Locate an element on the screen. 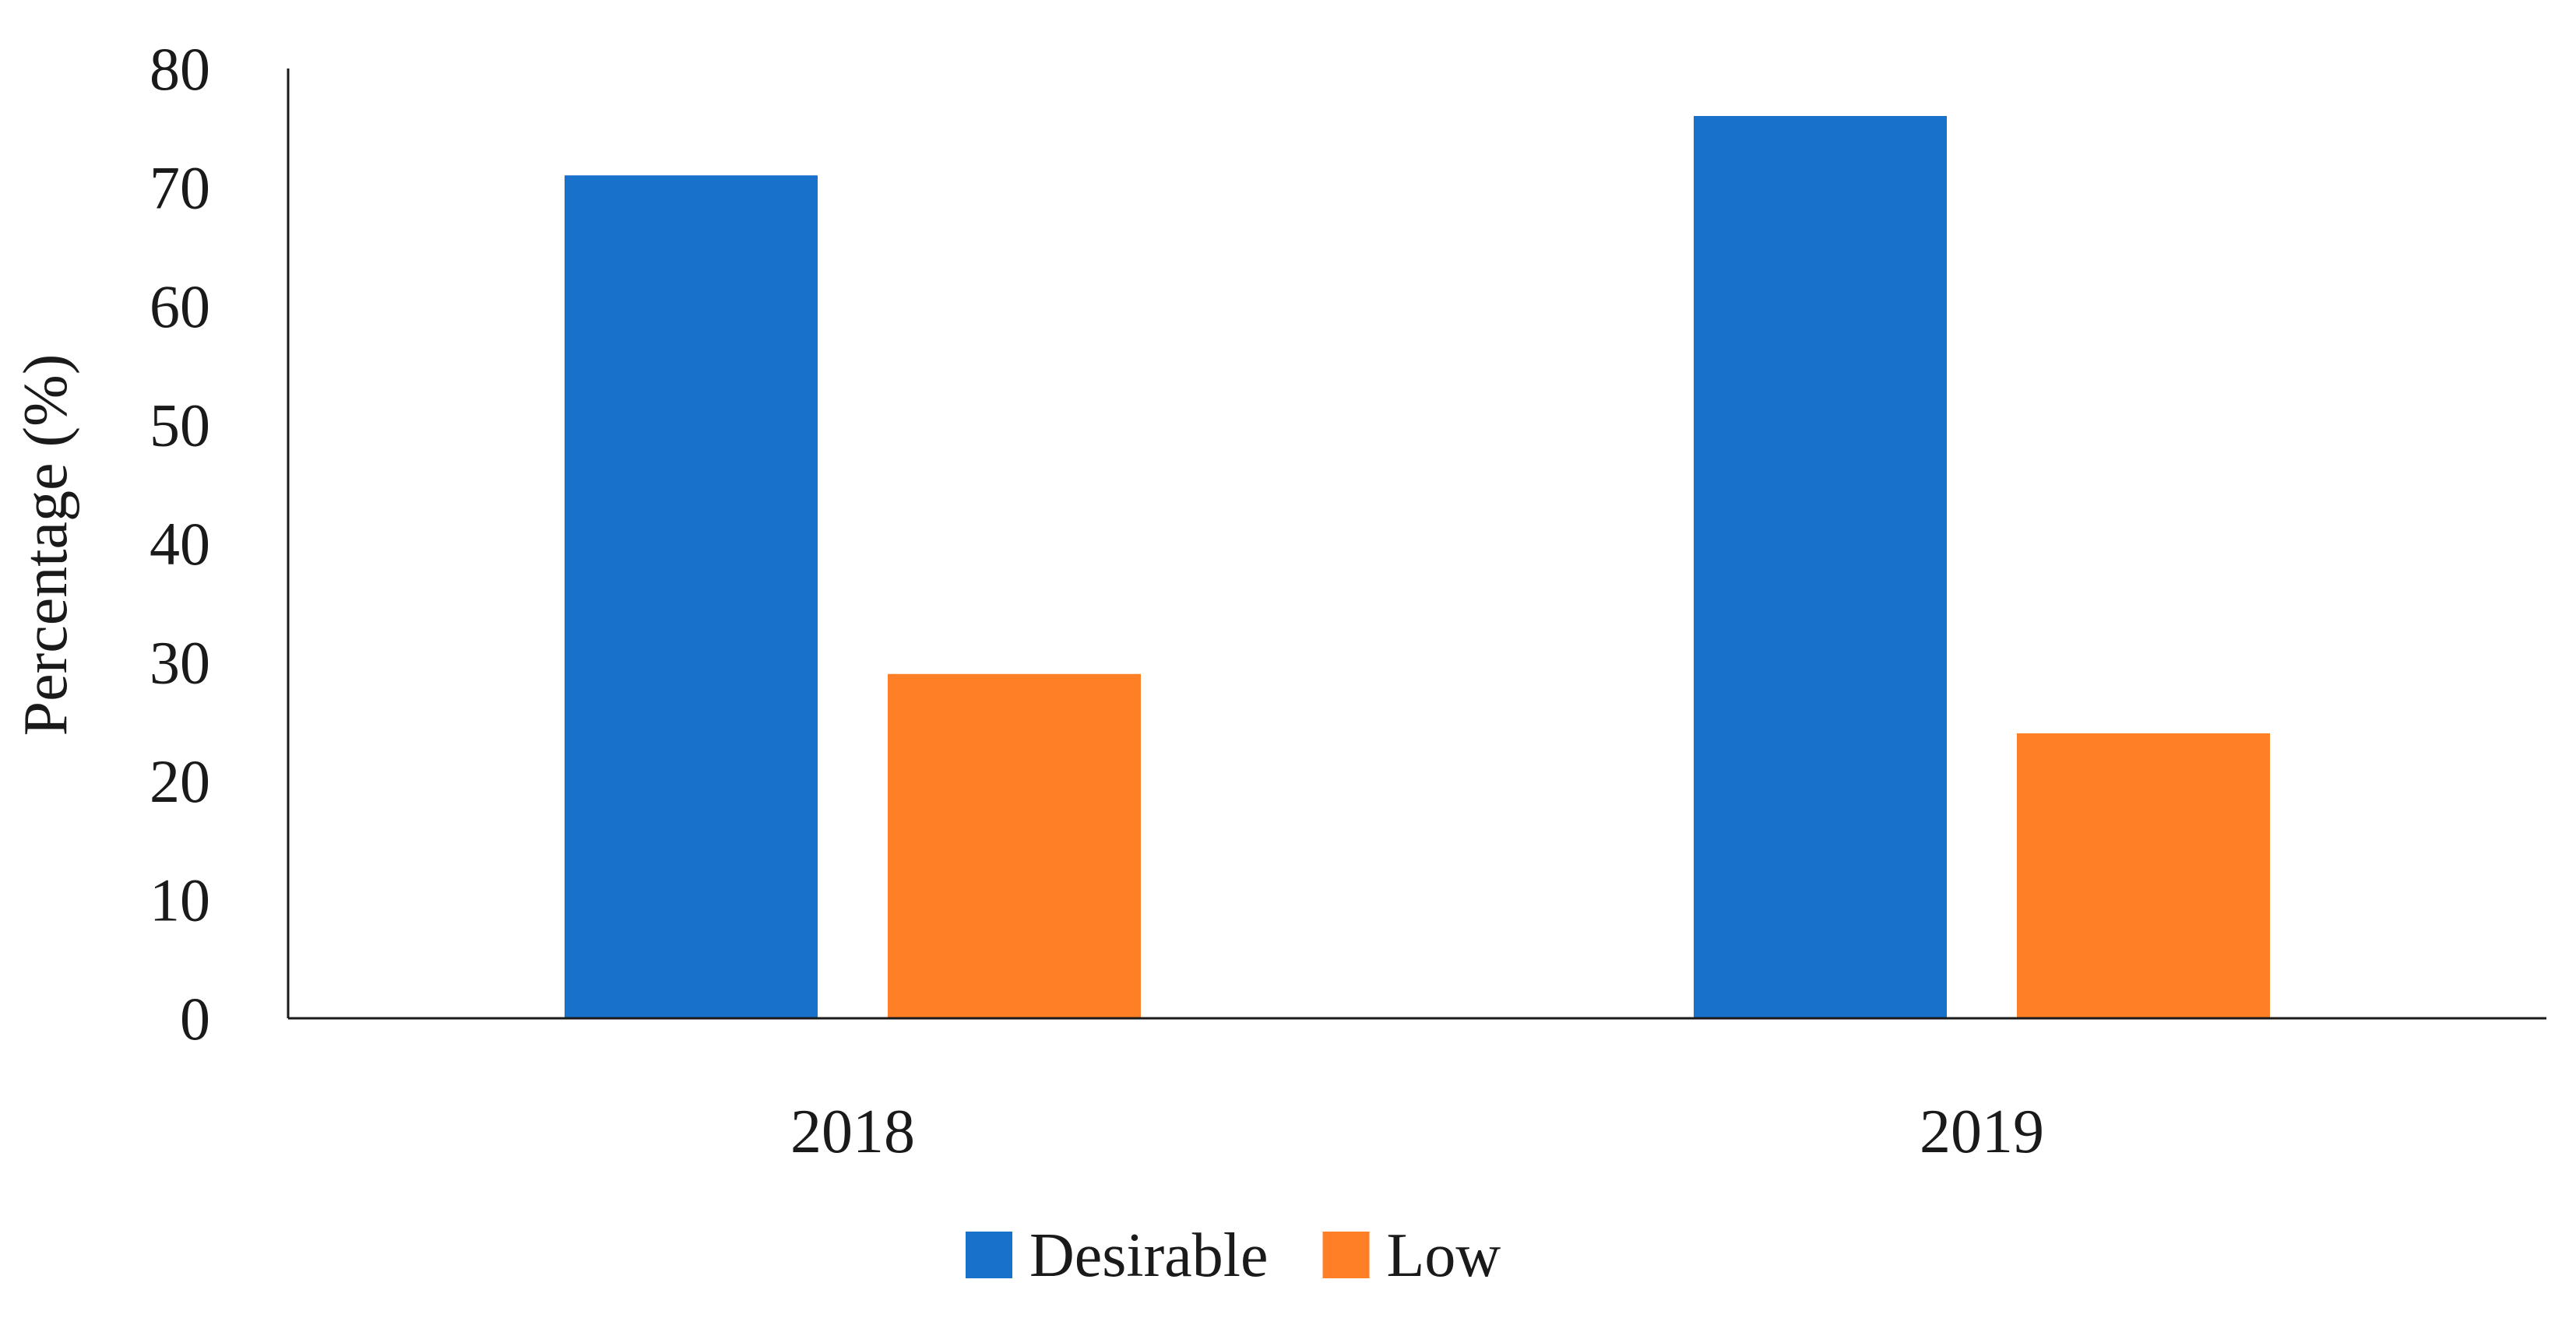 Image resolution: width=2576 pixels, height=1325 pixels. x-axis-labels: 2018 2019 is located at coordinates (1417, 1132).